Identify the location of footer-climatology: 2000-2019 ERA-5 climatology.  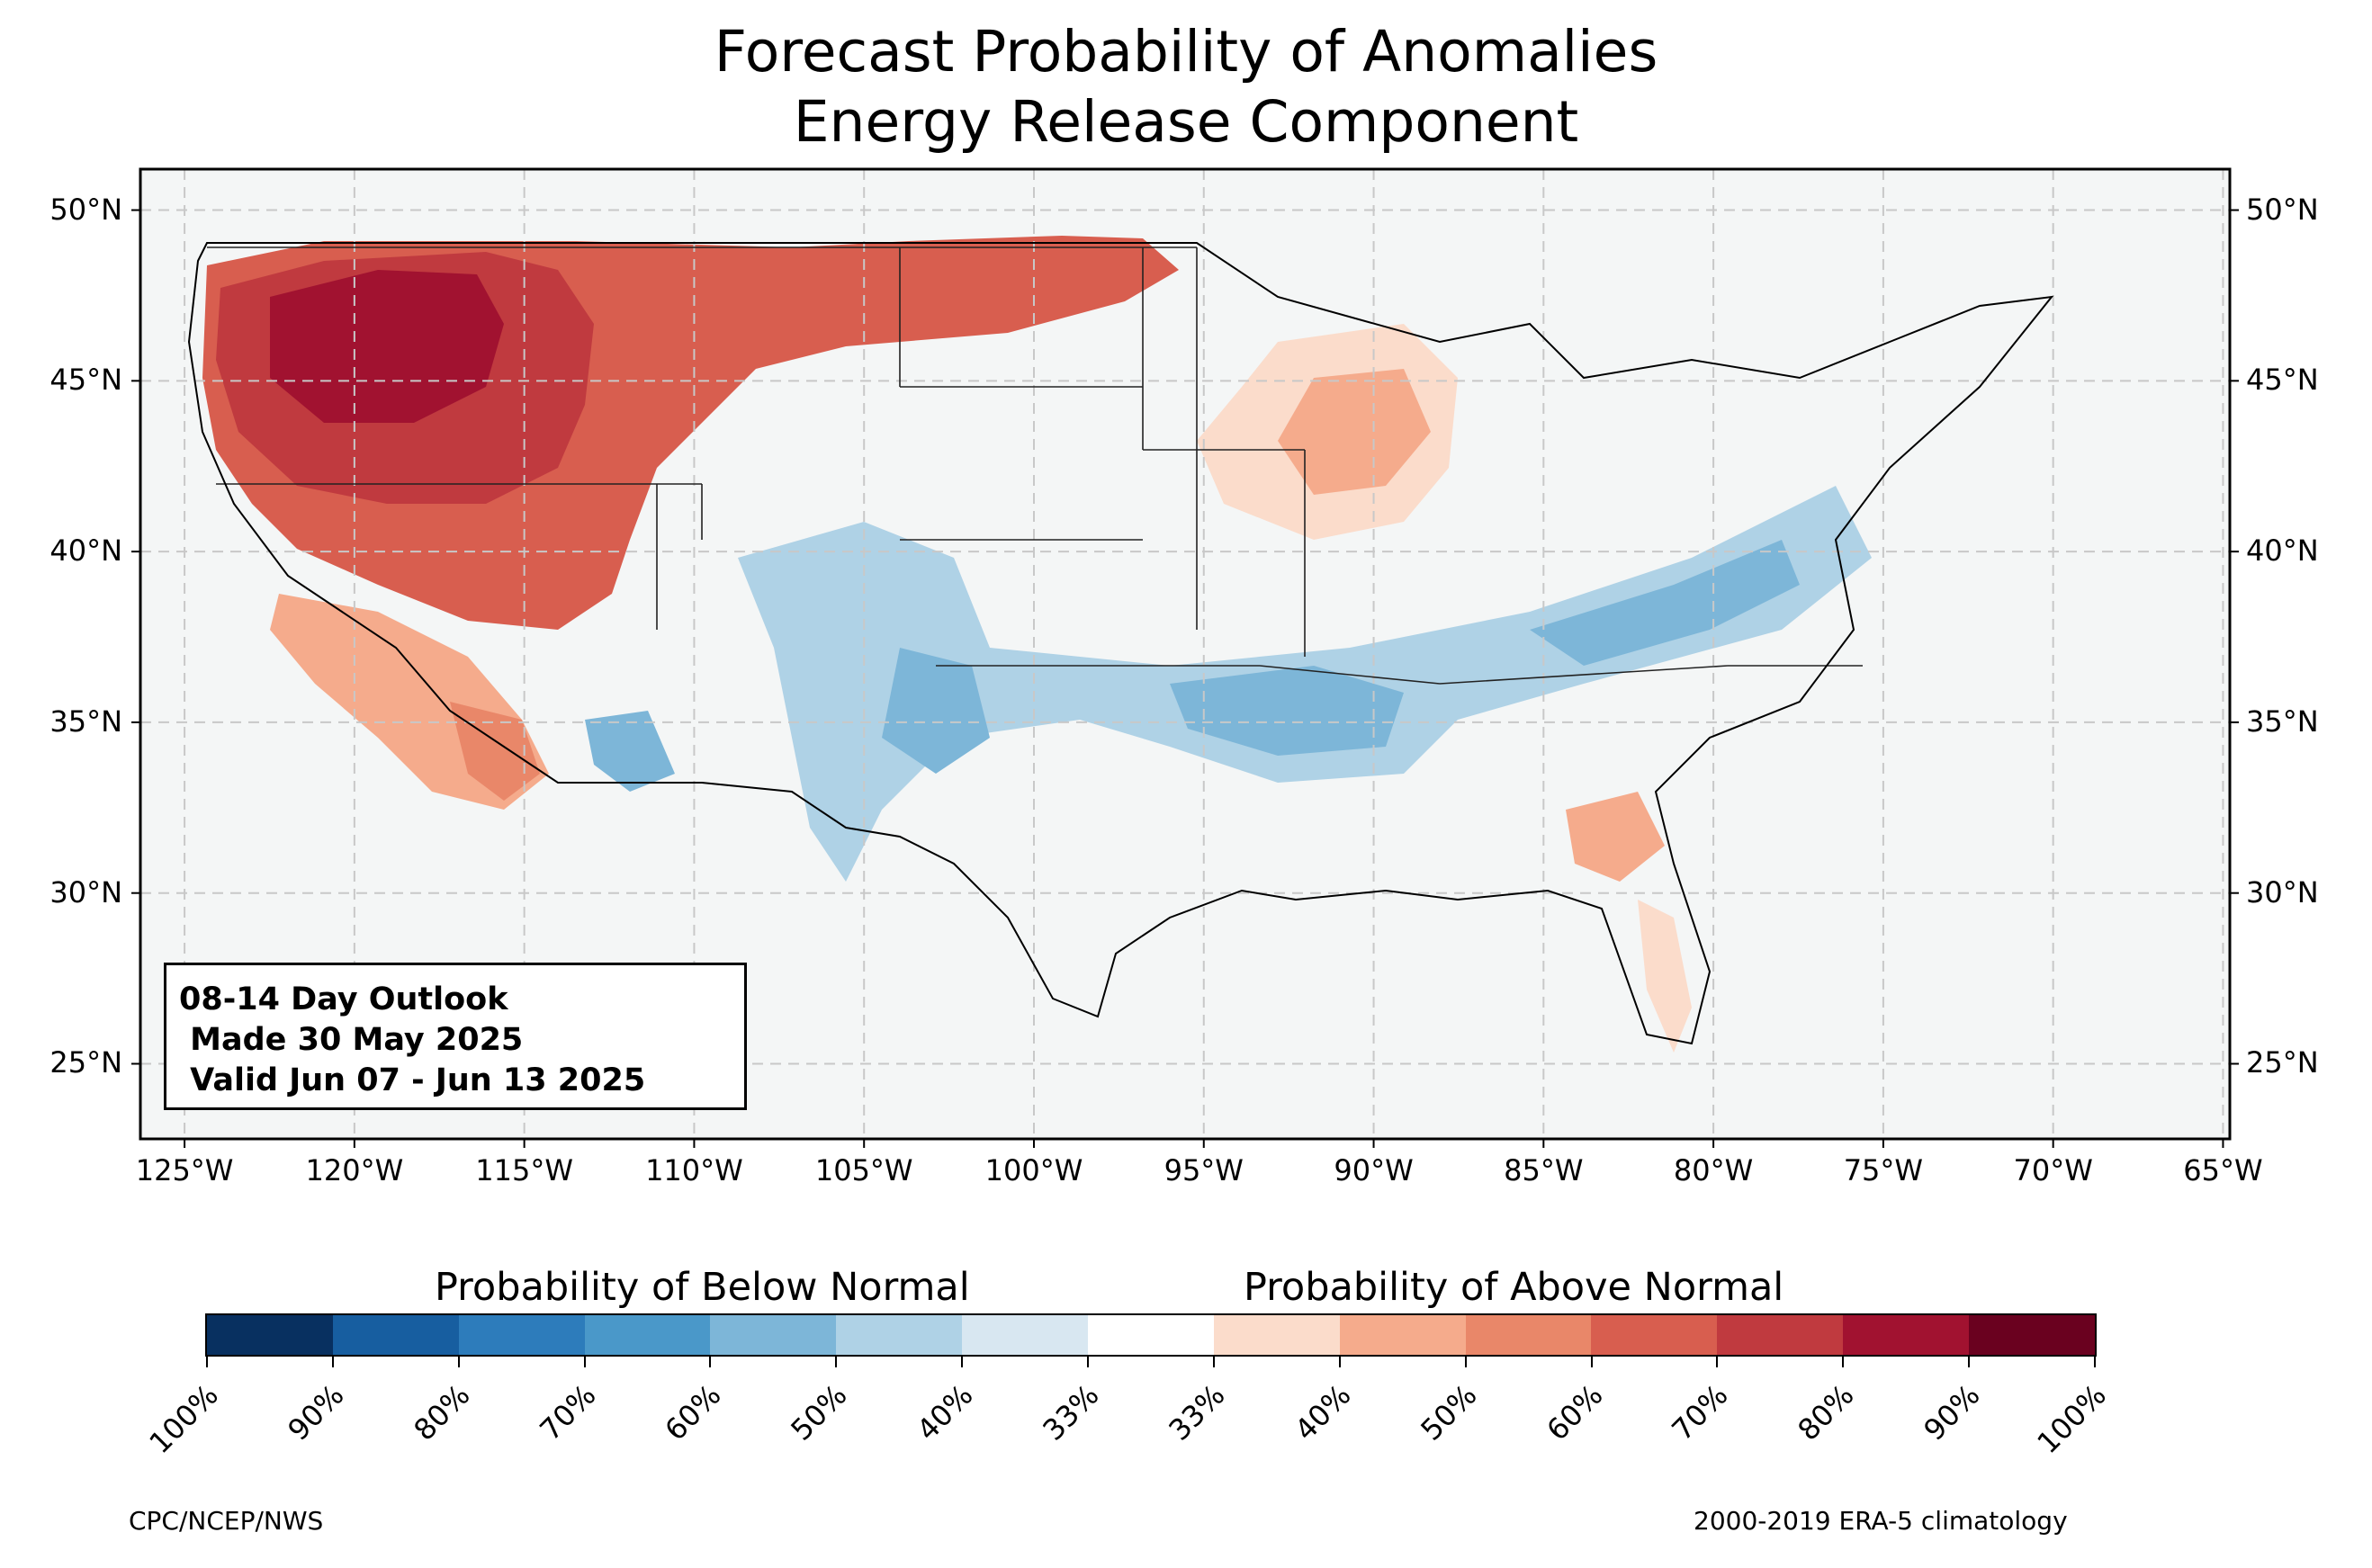
(1881, 1521).